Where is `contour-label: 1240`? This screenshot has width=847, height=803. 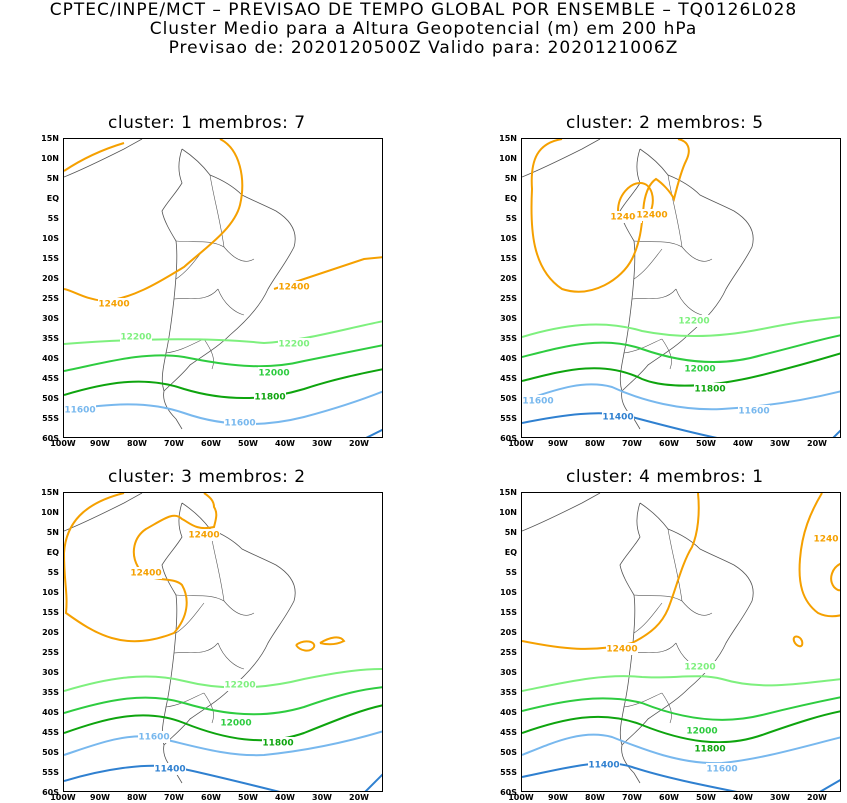
contour-label: 1240 is located at coordinates (825, 540).